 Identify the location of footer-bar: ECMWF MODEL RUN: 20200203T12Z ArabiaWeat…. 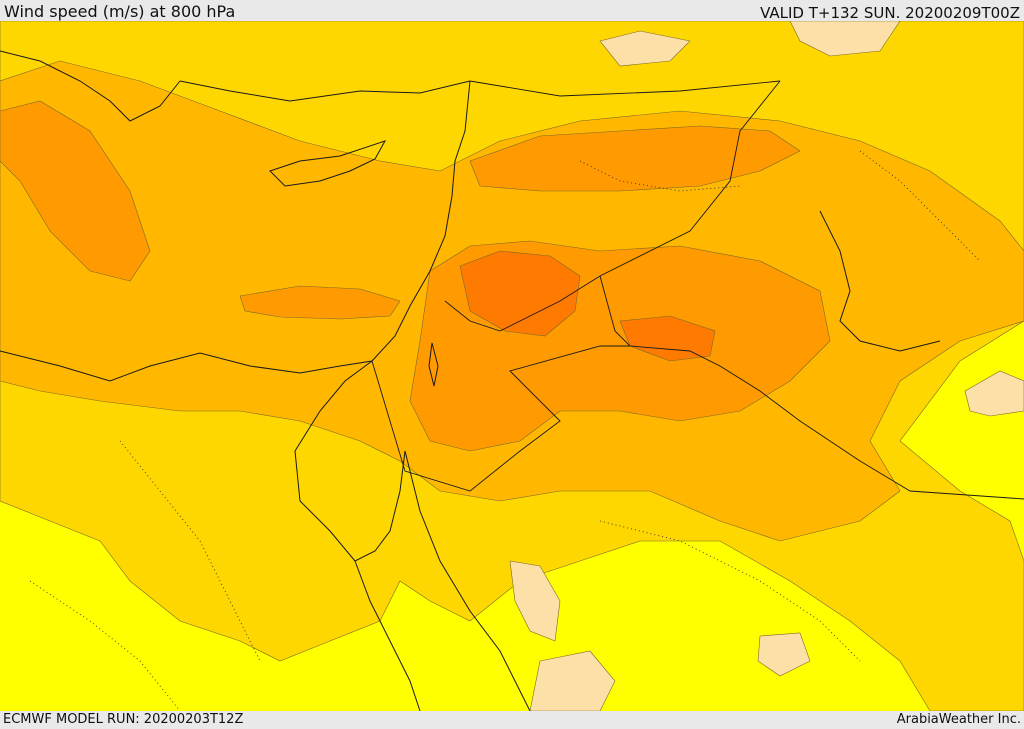
(512, 720).